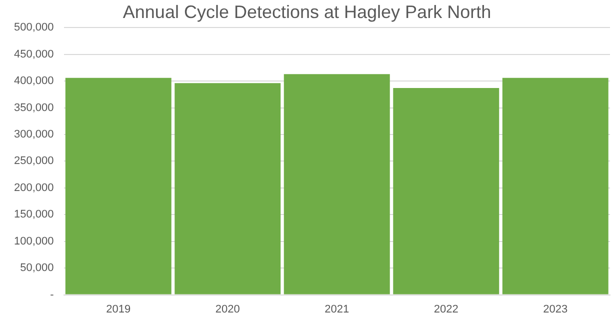 The height and width of the screenshot is (323, 616). Describe the element at coordinates (34, 241) in the screenshot. I see `y-tick-label: 100,000` at that location.